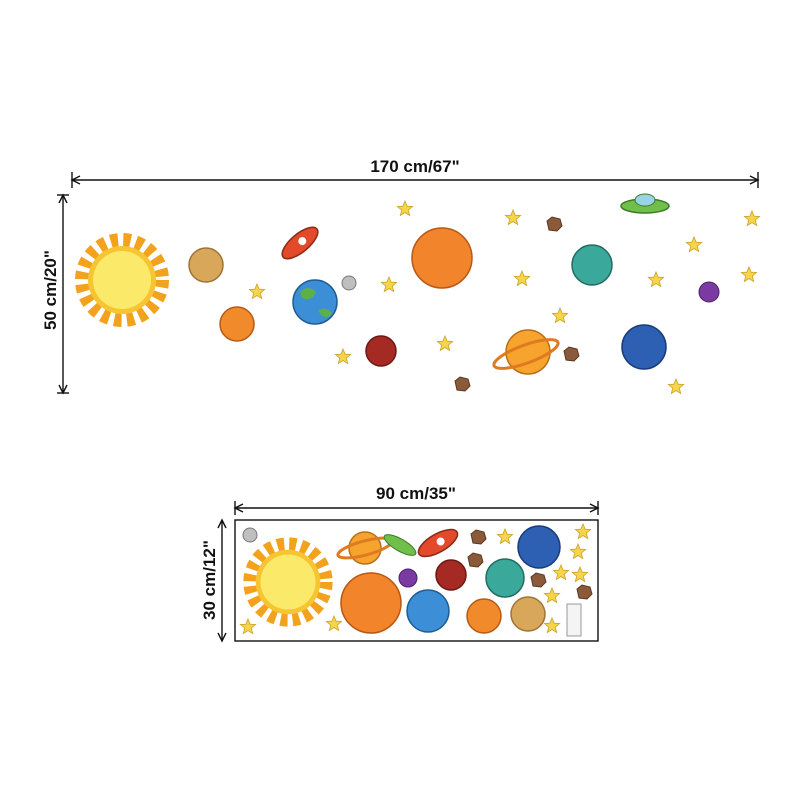 The height and width of the screenshot is (800, 800). What do you see at coordinates (414, 166) in the screenshot?
I see `width-label: 170 cm/67"` at bounding box center [414, 166].